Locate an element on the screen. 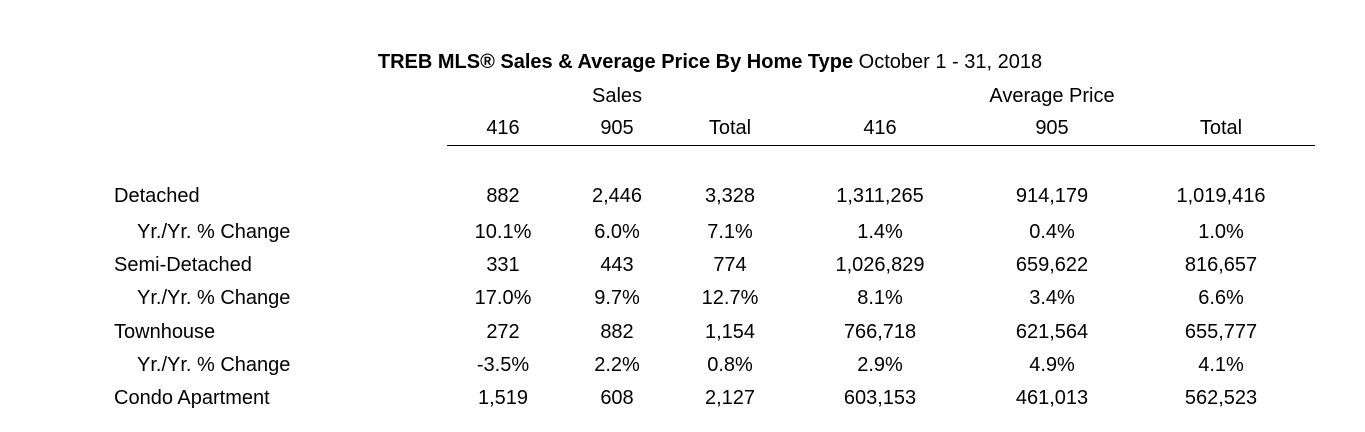 The width and height of the screenshot is (1365, 432). table-cell: 10.1% is located at coordinates (503, 232).